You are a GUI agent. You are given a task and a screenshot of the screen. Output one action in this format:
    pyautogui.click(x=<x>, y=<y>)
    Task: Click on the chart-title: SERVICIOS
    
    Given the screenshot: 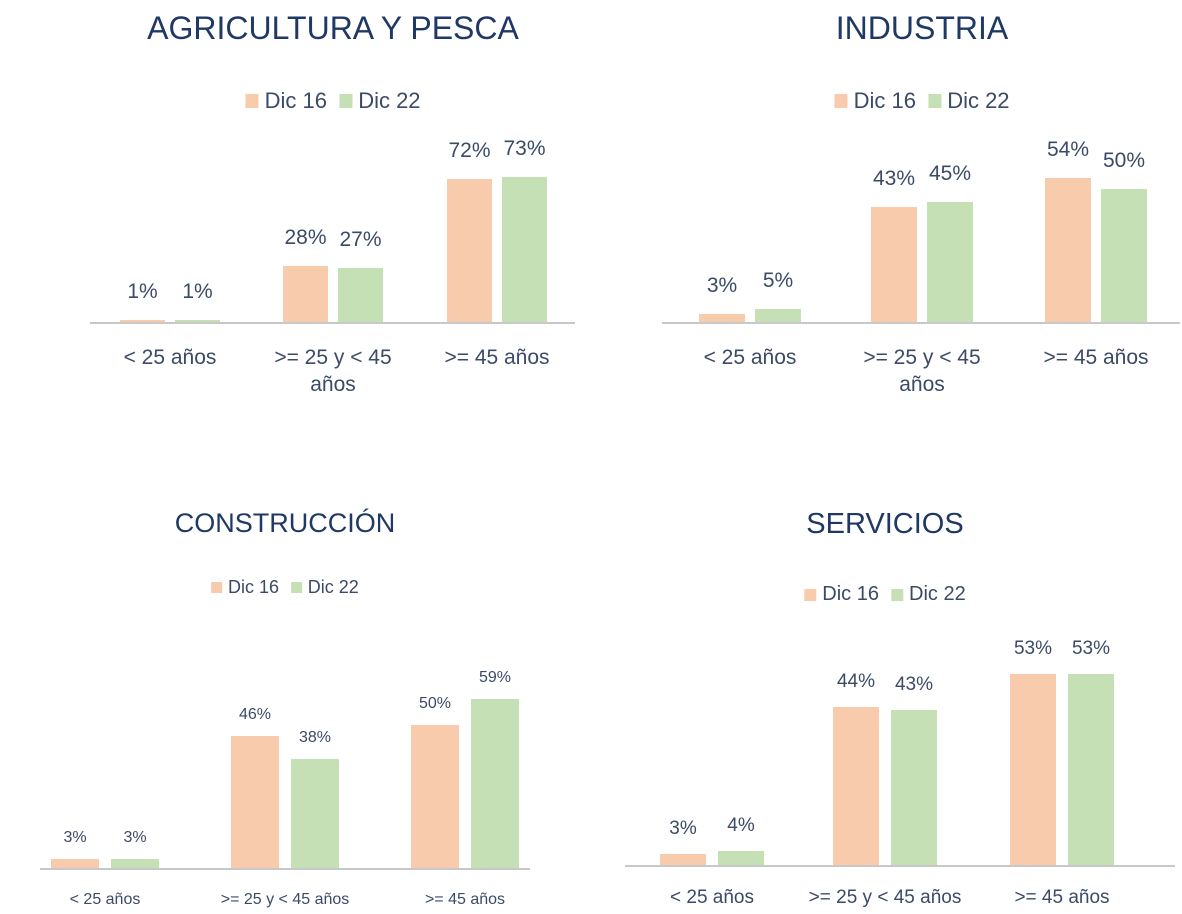 What is the action you would take?
    pyautogui.click(x=885, y=524)
    